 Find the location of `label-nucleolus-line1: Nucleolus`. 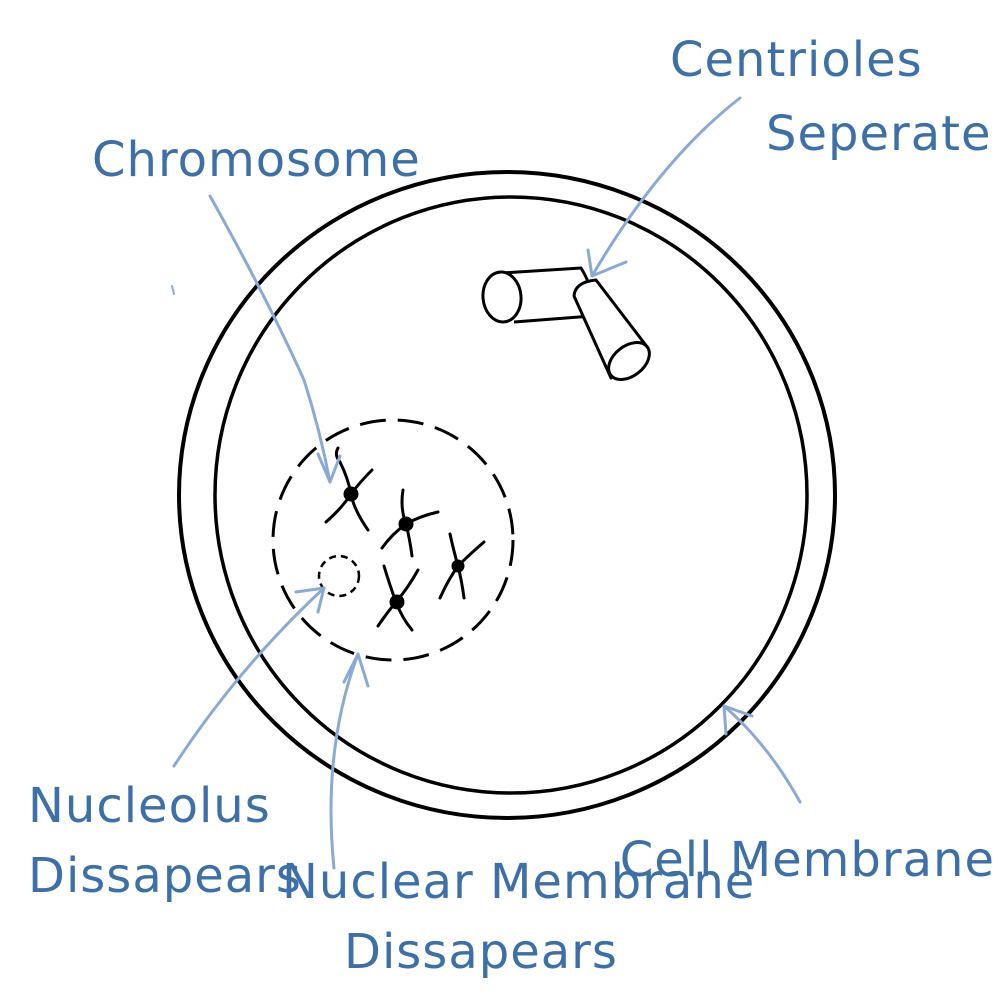

label-nucleolus-line1: Nucleolus is located at coordinates (149, 806).